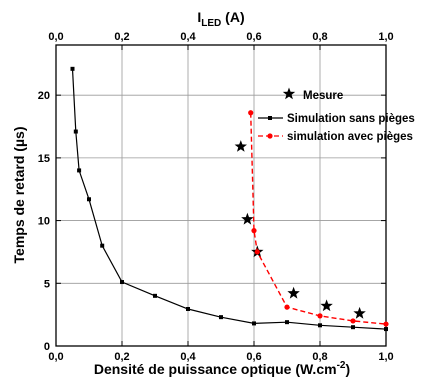 The width and height of the screenshot is (448, 378). Describe the element at coordinates (220, 19) in the screenshot. I see `top-axis-label: ILED (A)` at that location.